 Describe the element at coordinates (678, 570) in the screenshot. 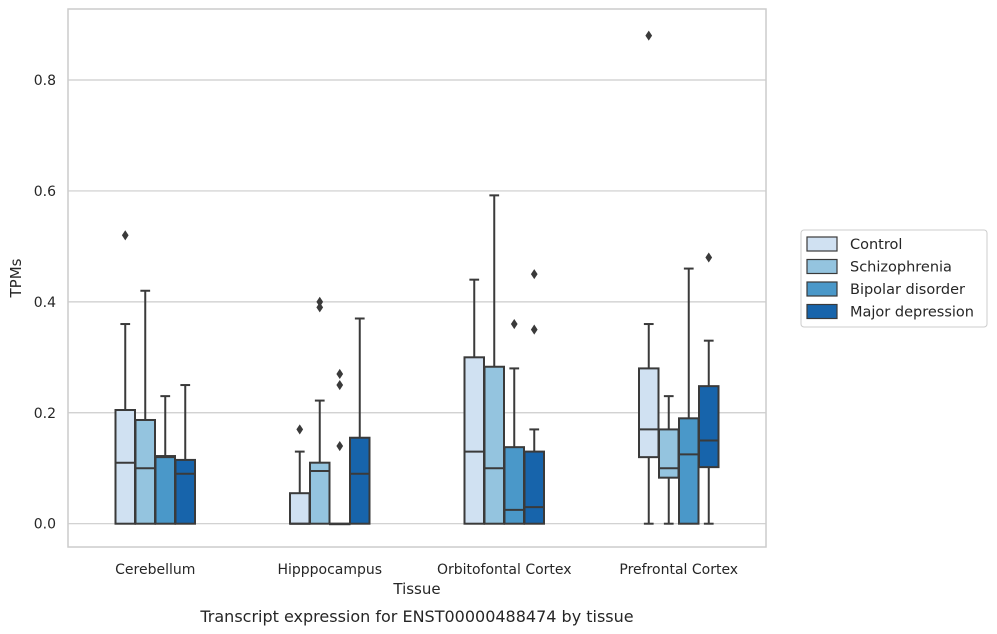

I see `x-tick-label: Prefrontal Cortex` at that location.